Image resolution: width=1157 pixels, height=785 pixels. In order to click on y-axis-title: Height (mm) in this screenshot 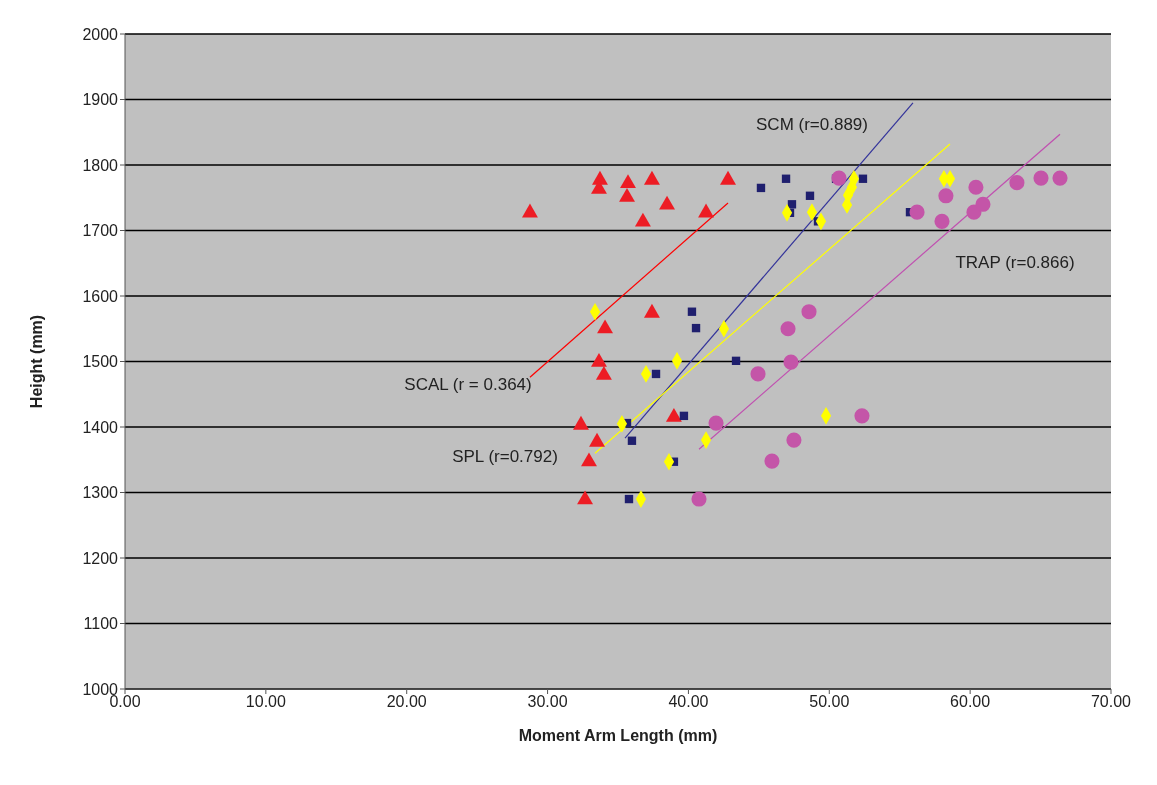, I will do `click(36, 361)`.